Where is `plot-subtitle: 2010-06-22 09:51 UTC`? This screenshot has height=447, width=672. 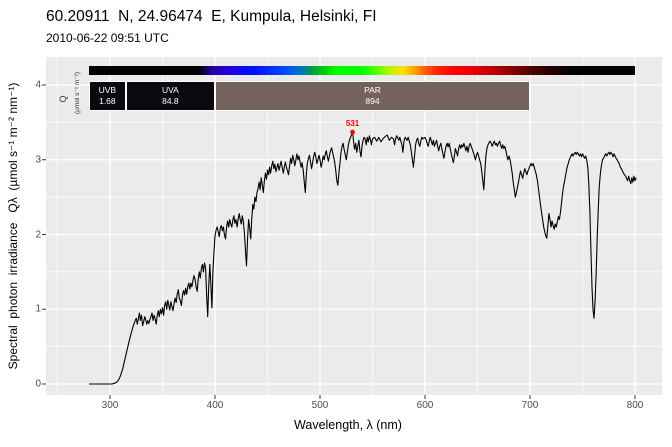
plot-subtitle: 2010-06-22 09:51 UTC is located at coordinates (107, 38).